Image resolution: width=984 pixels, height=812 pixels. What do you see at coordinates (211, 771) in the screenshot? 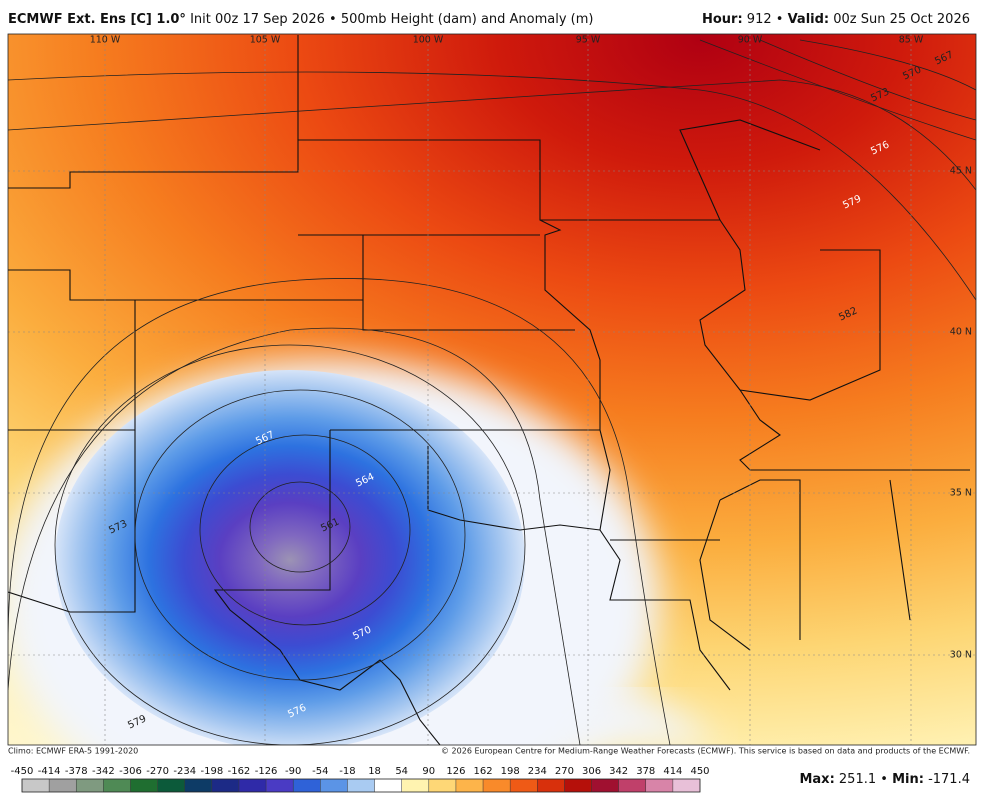
I see `colorbar-label: -198` at bounding box center [211, 771].